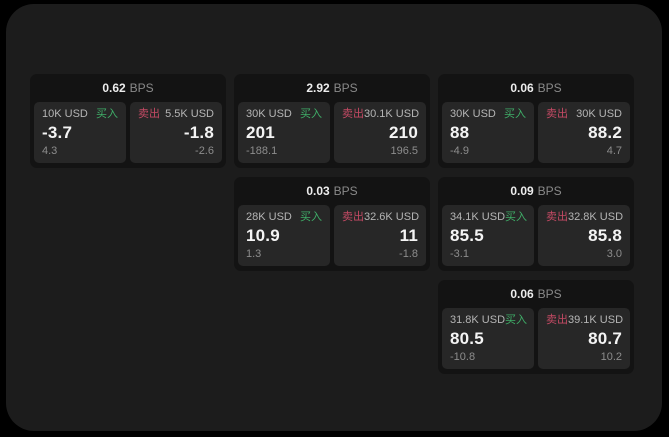 This screenshot has height=437, width=669. I want to click on sell-delta: -1.8, so click(408, 254).